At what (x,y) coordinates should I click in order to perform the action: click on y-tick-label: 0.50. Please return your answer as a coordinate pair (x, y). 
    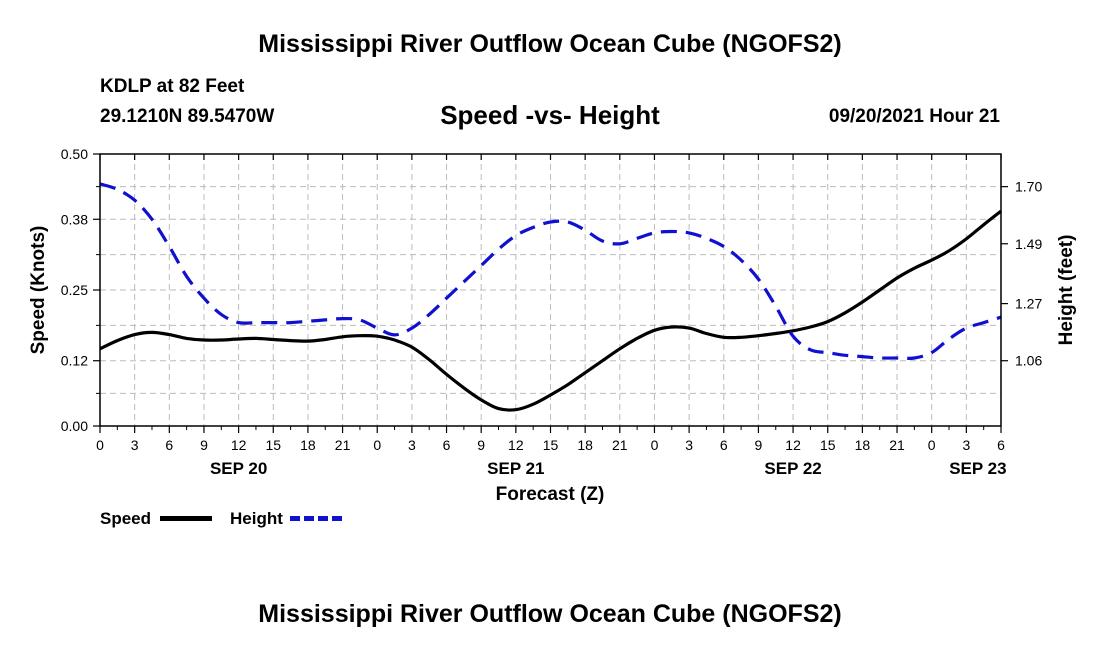
    Looking at the image, I should click on (74, 154).